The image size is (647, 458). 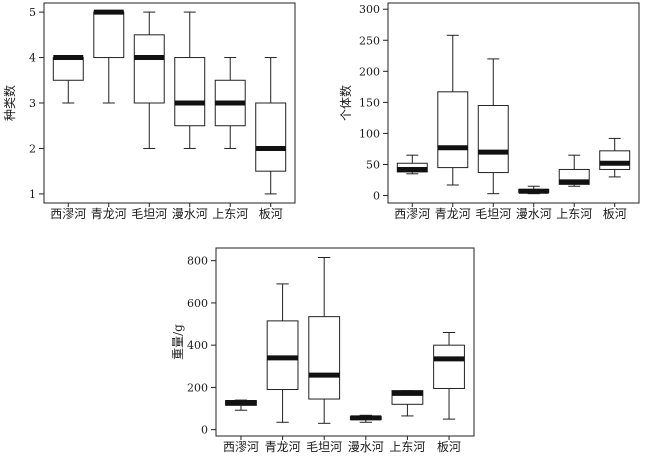 What do you see at coordinates (32, 58) in the screenshot?
I see `y-tick-label: 4` at bounding box center [32, 58].